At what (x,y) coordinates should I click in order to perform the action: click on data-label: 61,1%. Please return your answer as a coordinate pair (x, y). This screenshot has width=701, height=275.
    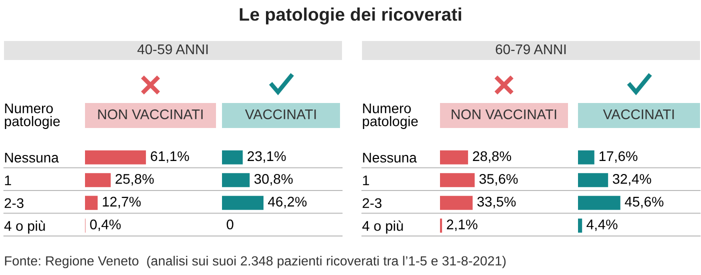
    Looking at the image, I should click on (169, 157).